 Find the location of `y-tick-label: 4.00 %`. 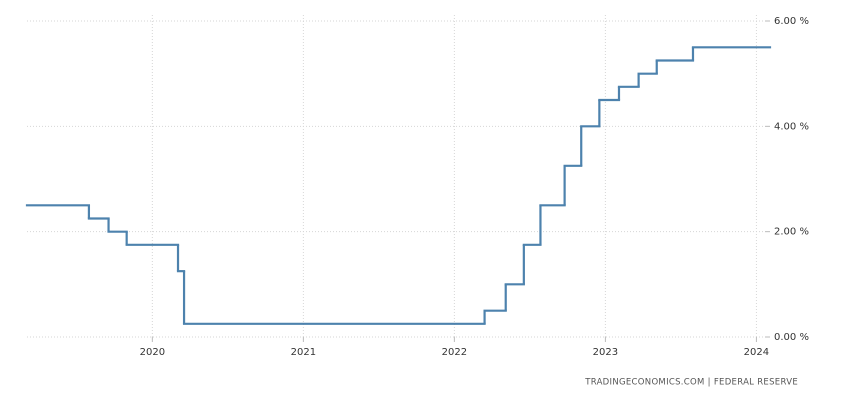

y-tick-label: 4.00 % is located at coordinates (791, 126).